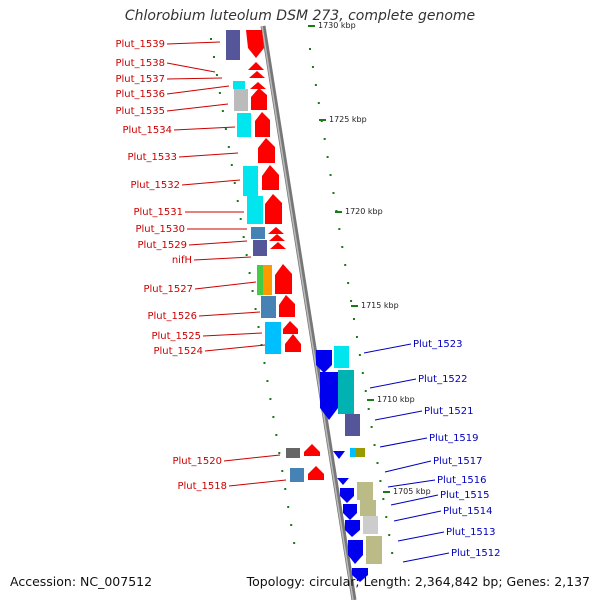 The height and width of the screenshot is (600, 600). What do you see at coordinates (197, 461) in the screenshot?
I see `gene-label-plut_1520: Plut_1520` at bounding box center [197, 461].